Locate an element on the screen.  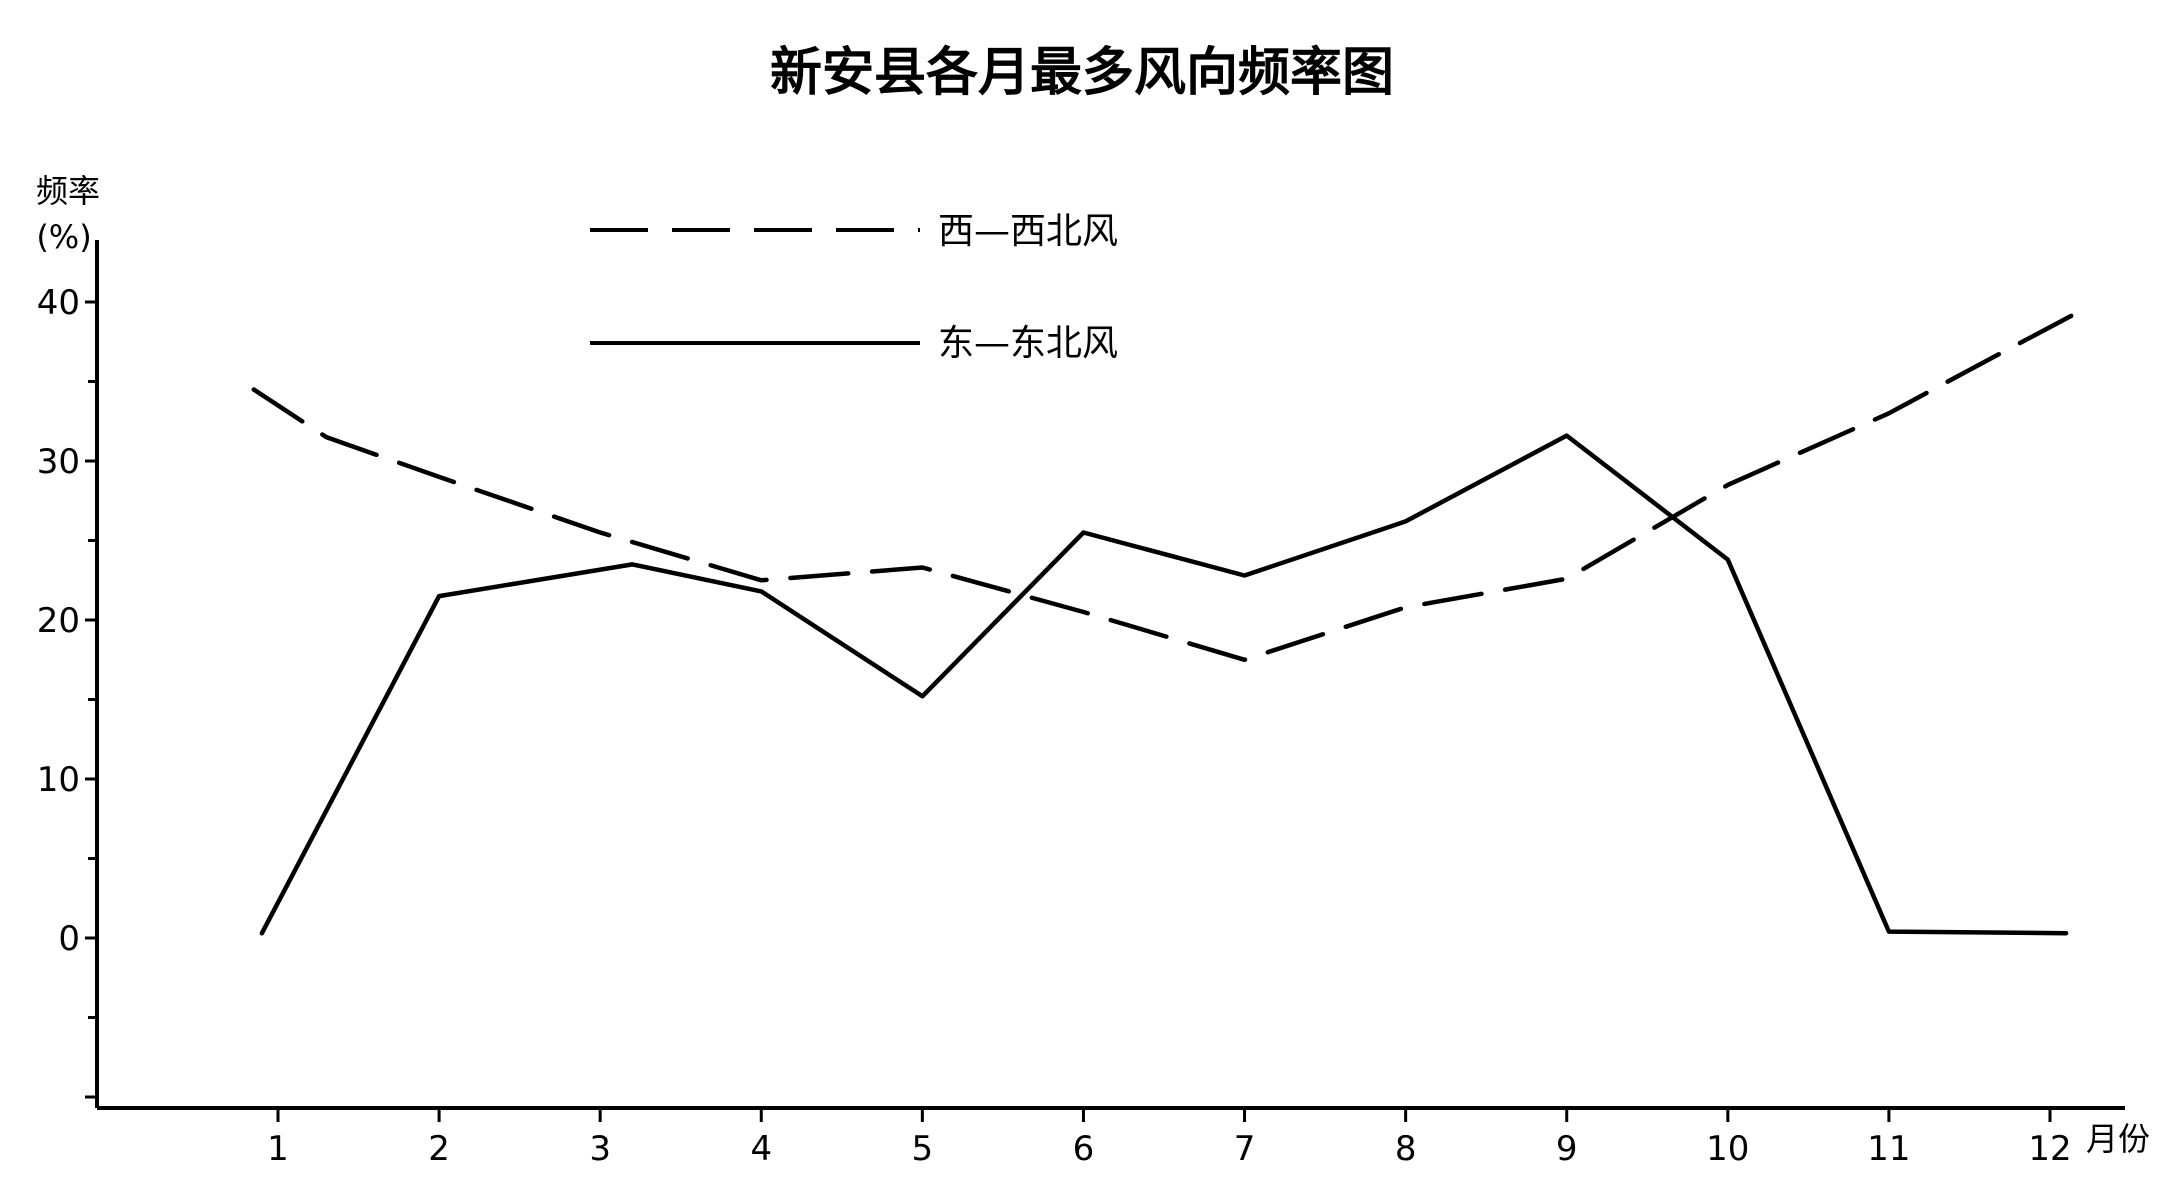
y-axis-label-line1: 频率 is located at coordinates (68, 191).